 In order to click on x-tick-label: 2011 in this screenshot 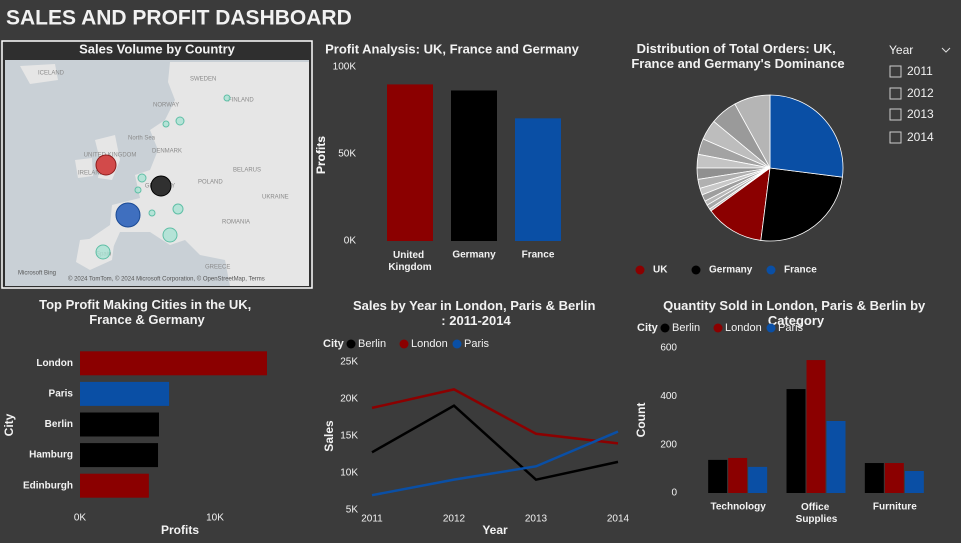, I will do `click(372, 519)`.